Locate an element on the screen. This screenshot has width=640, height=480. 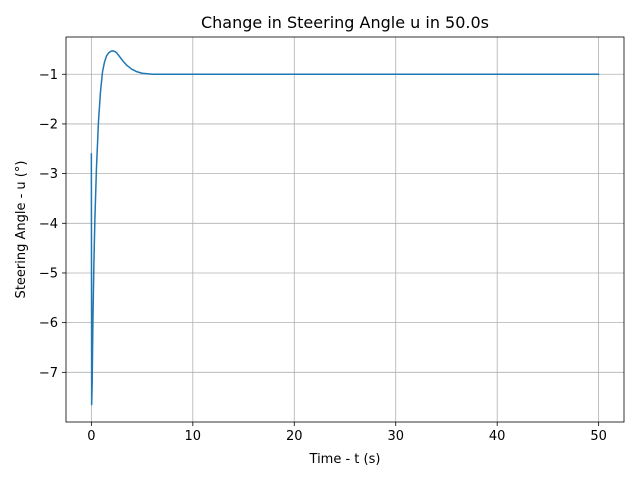
x-tick-label: 10 is located at coordinates (193, 436).